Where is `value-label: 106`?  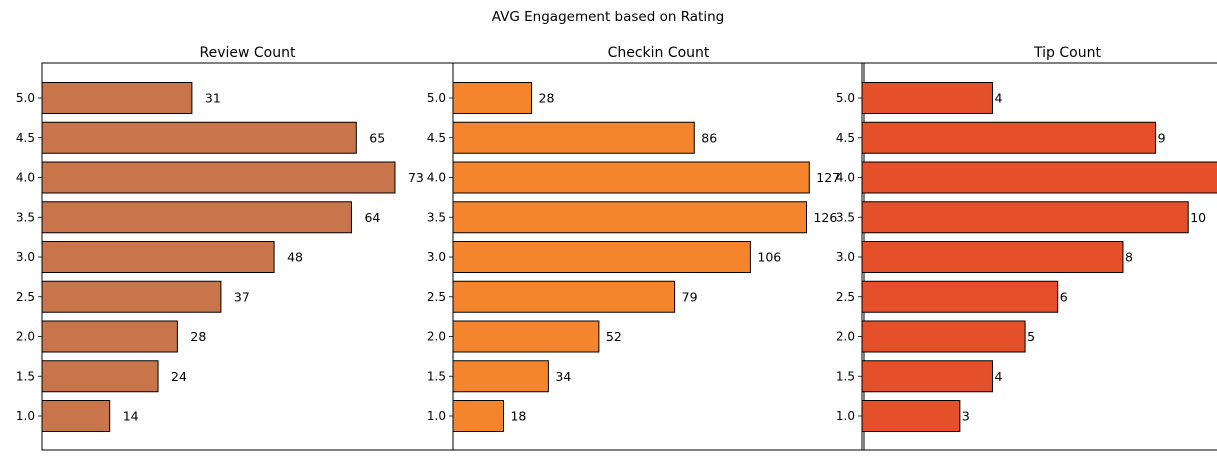 value-label: 106 is located at coordinates (769, 257).